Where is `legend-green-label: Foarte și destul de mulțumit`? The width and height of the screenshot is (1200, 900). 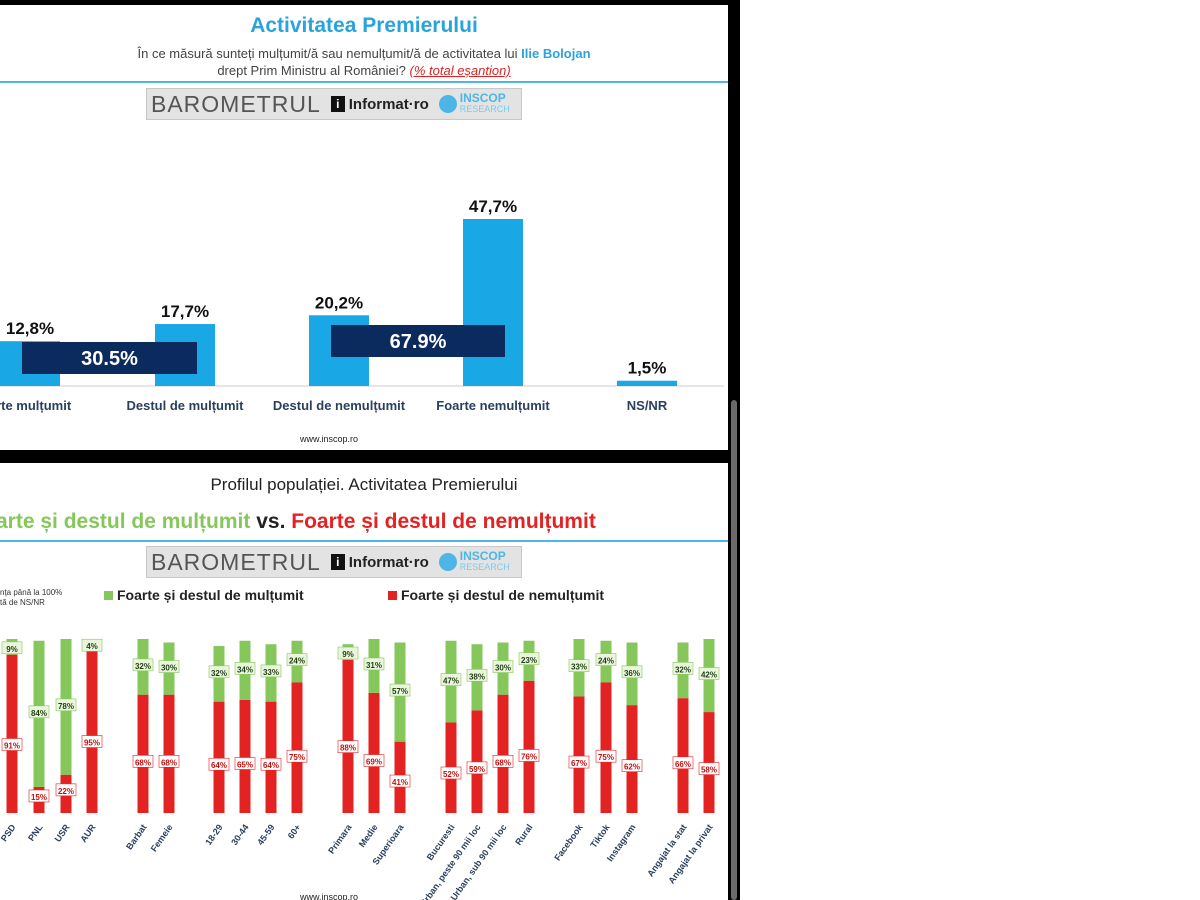 legend-green-label: Foarte și destul de mulțumit is located at coordinates (210, 595).